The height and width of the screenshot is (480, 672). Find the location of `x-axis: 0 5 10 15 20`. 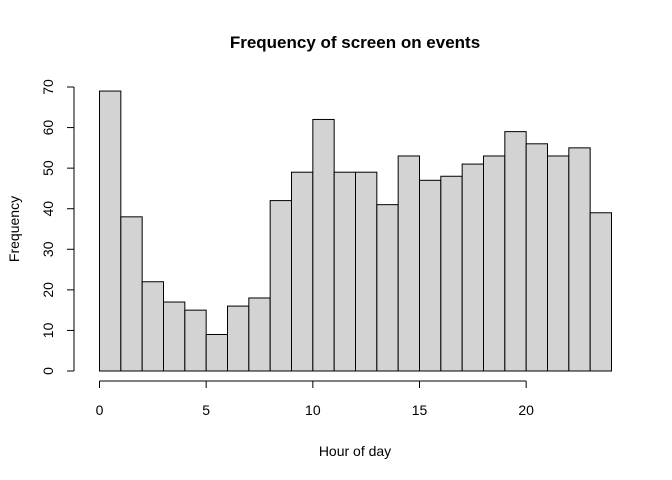

x-axis: 0 5 10 15 20 is located at coordinates (315, 399).